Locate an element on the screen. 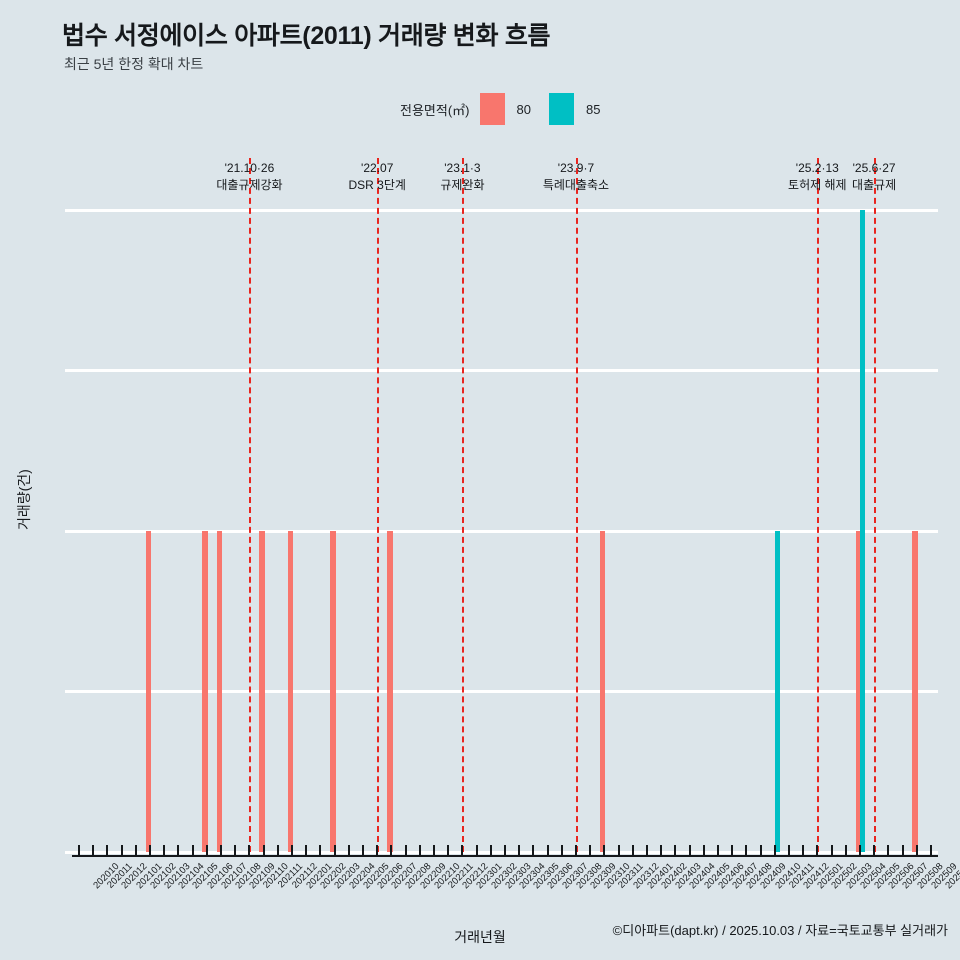 The image size is (960, 960). chart-title: 법수 서정에이스 아파트(2011) 거래량 변화 흐름 is located at coordinates (306, 36).